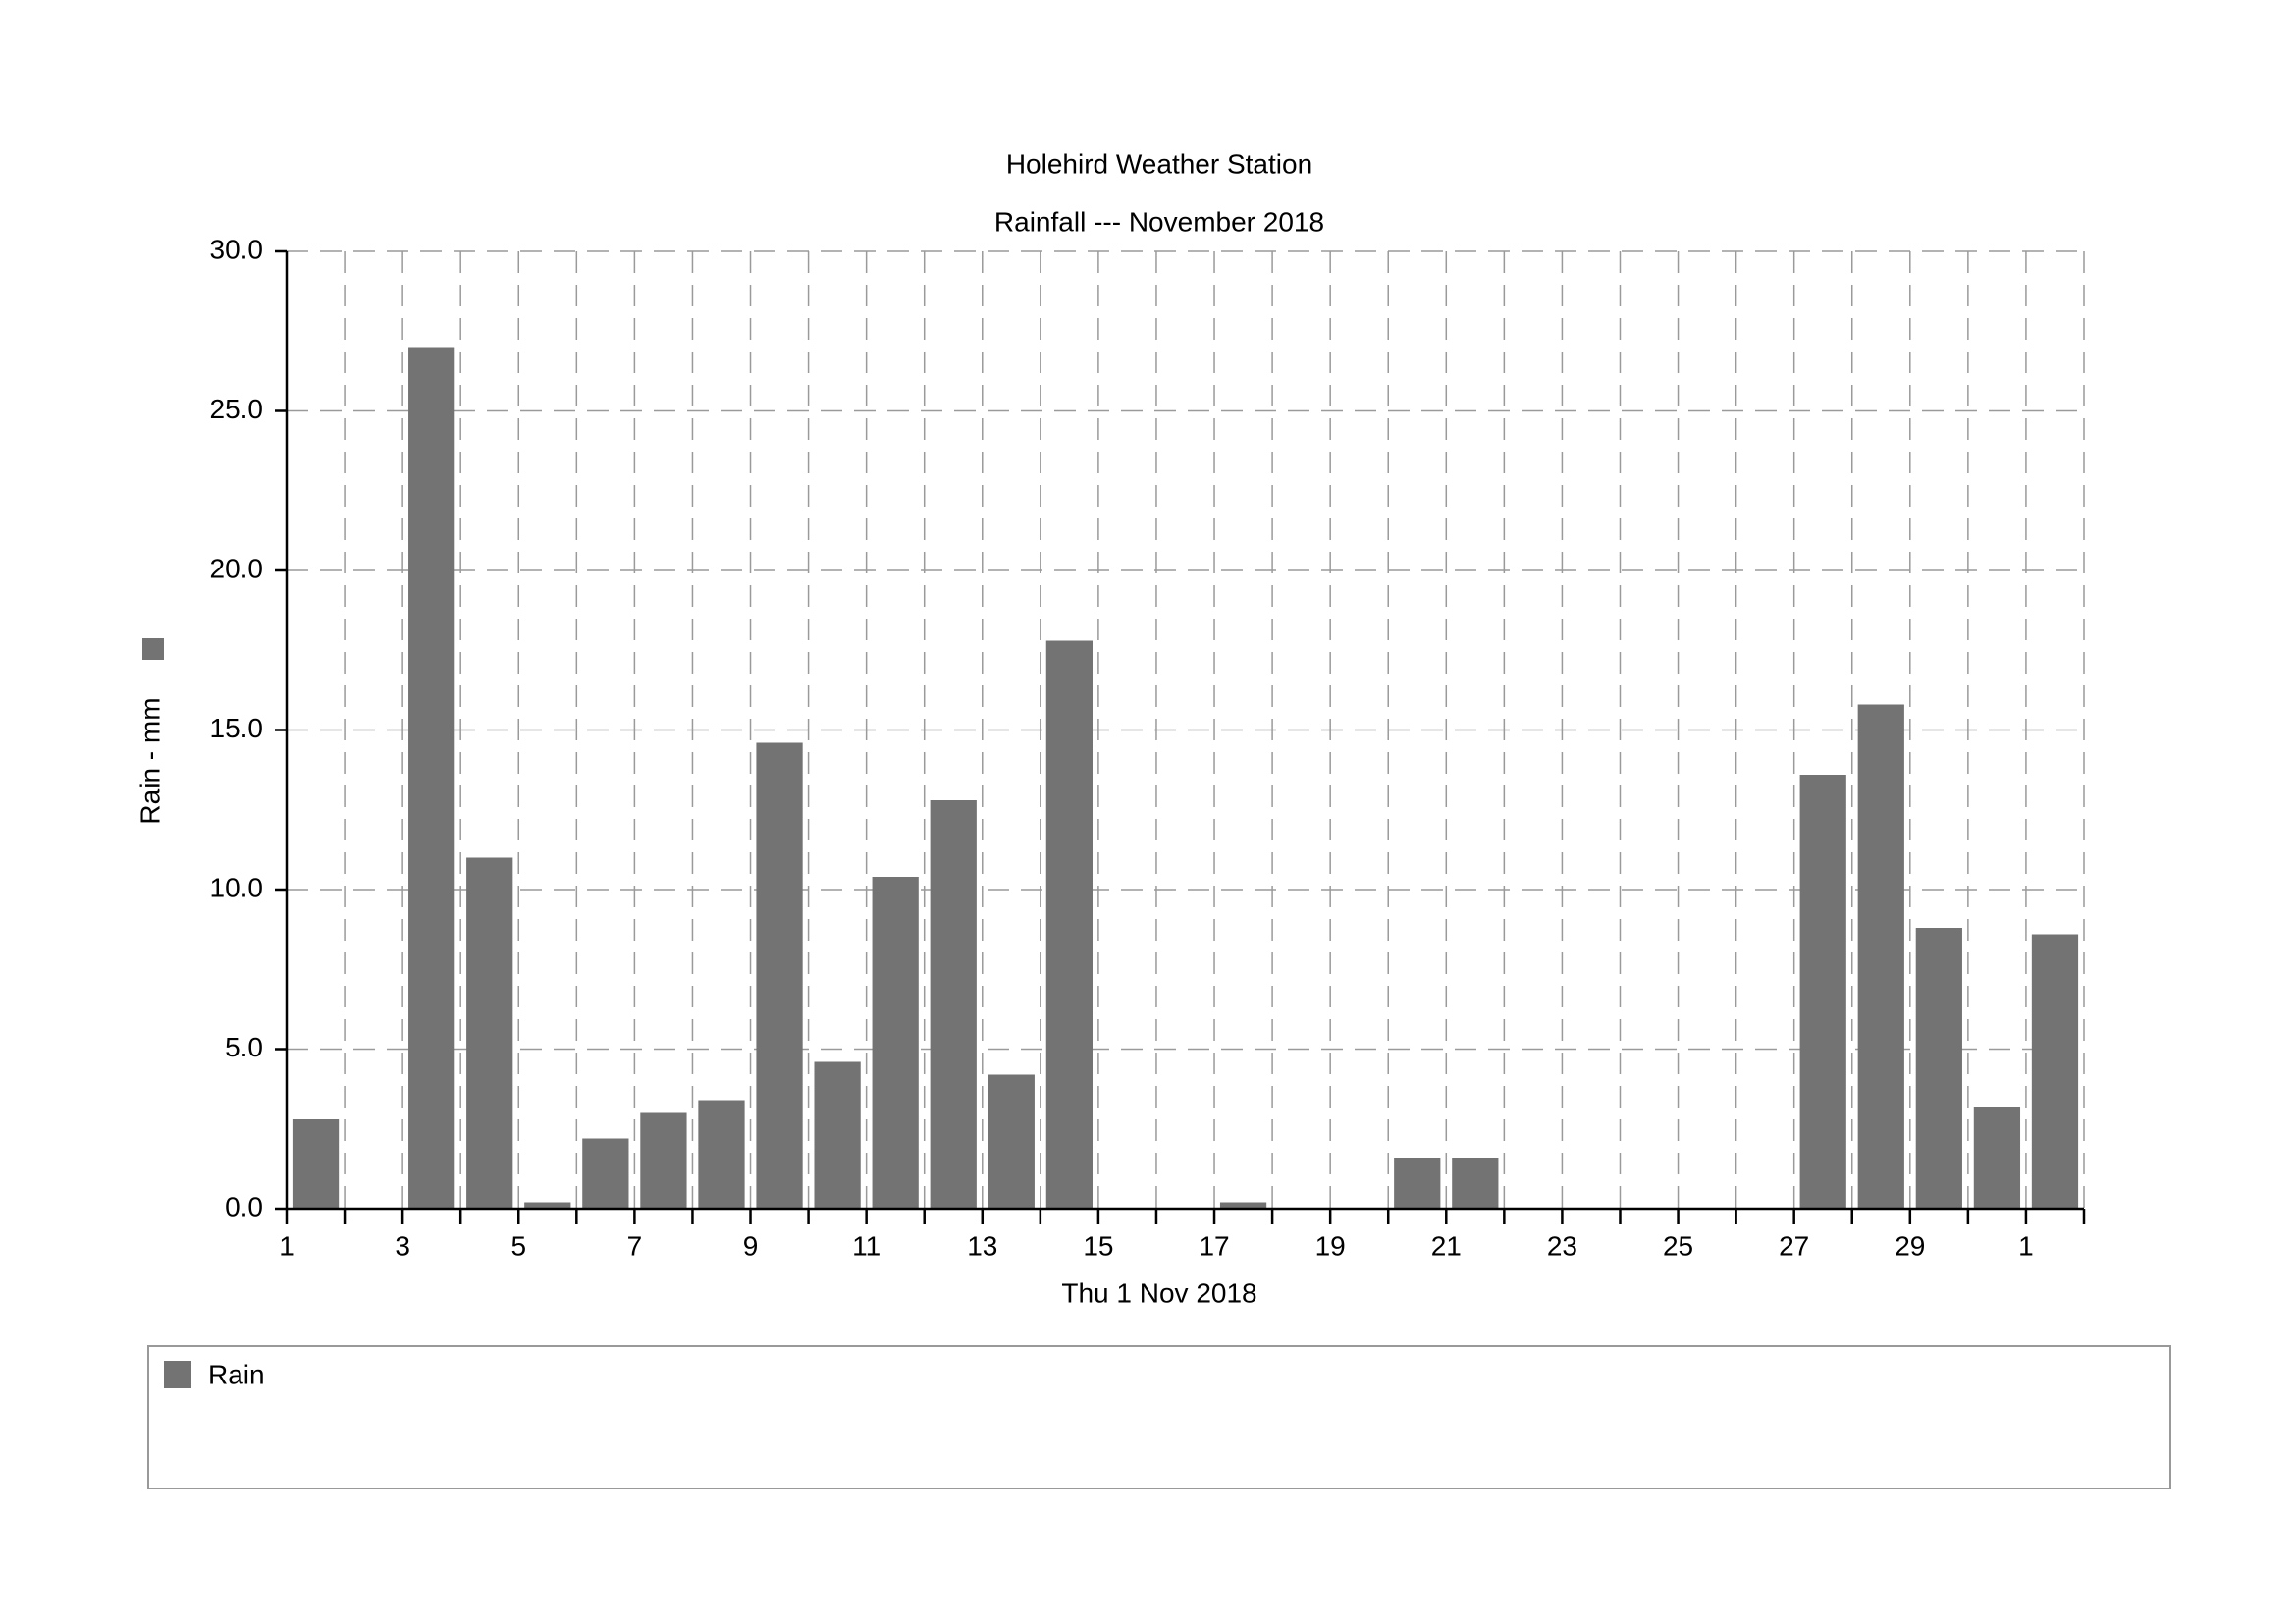  What do you see at coordinates (150, 760) in the screenshot?
I see `y-axis-label: Rain - mm` at bounding box center [150, 760].